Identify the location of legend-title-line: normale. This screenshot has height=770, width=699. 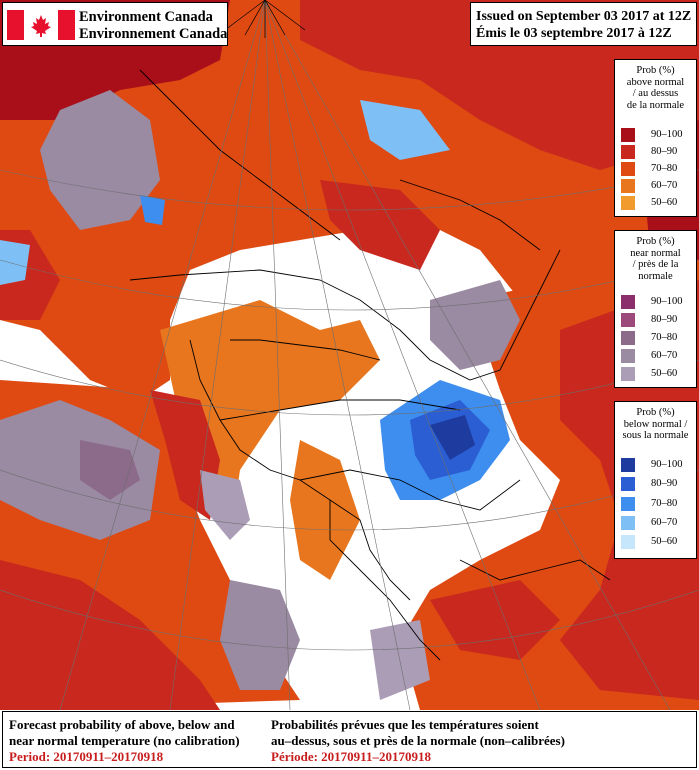
(655, 276).